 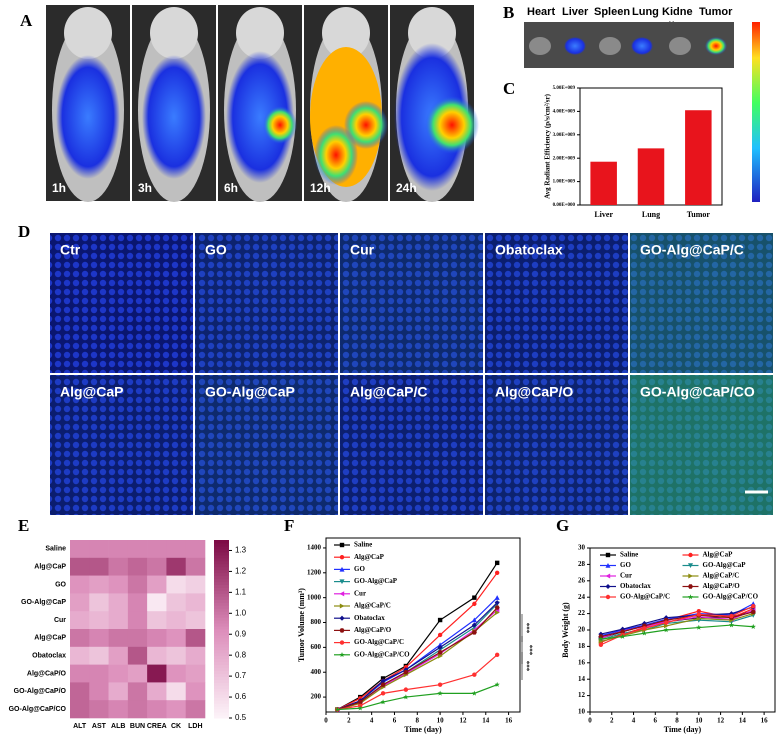 I want to click on x-axis-title: Time (day), so click(x=423, y=729).